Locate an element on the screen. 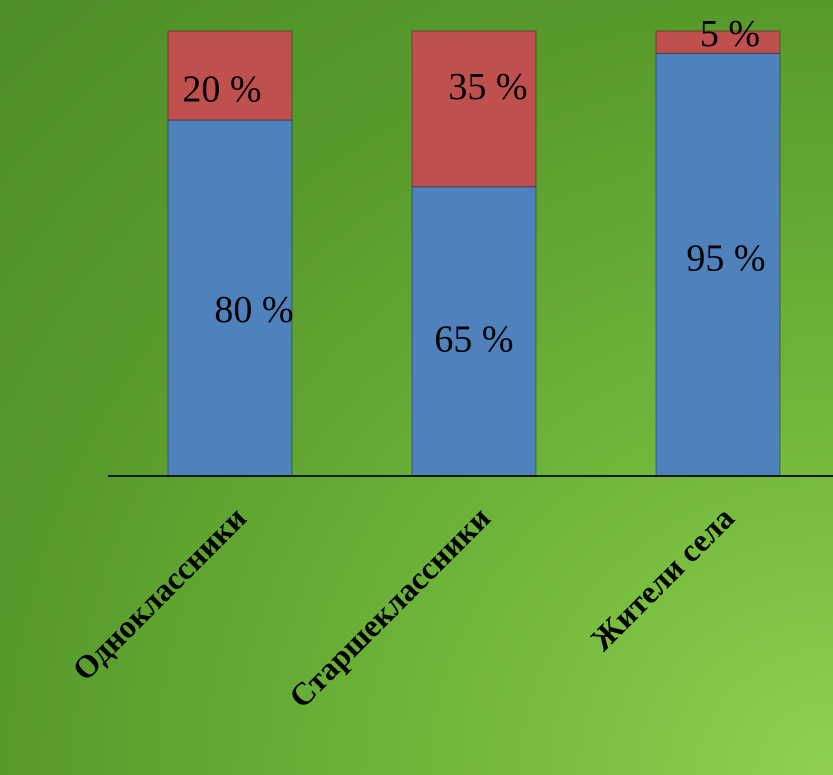 The image size is (833, 775). category-label-starsheklassniki: Старшеклассники is located at coordinates (389, 606).